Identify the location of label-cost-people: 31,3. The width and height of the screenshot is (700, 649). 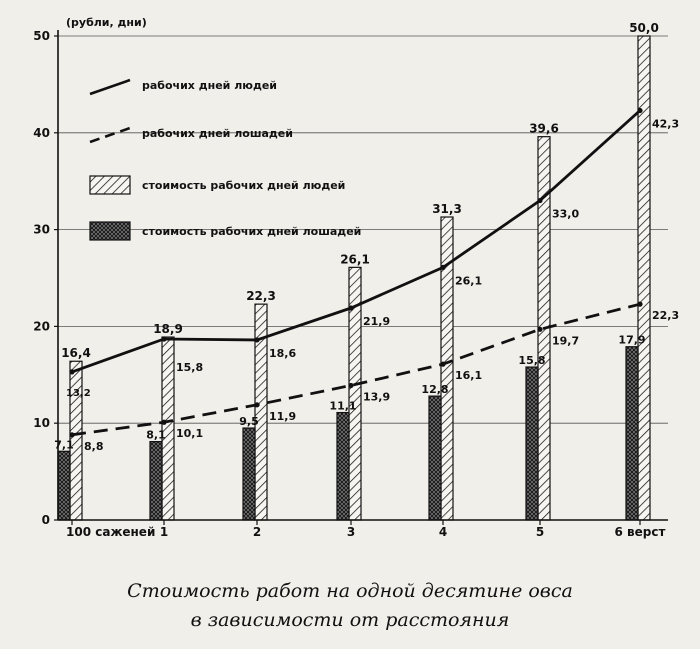
(447, 209).